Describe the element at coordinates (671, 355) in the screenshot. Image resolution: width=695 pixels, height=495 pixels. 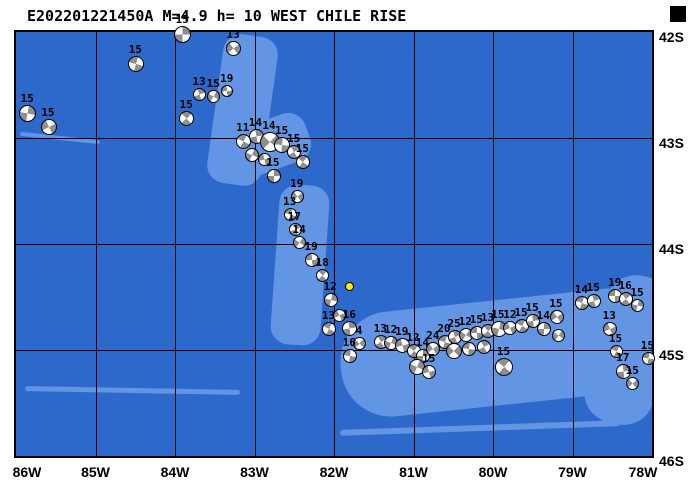
I see `lat-tick-label: 45S` at that location.